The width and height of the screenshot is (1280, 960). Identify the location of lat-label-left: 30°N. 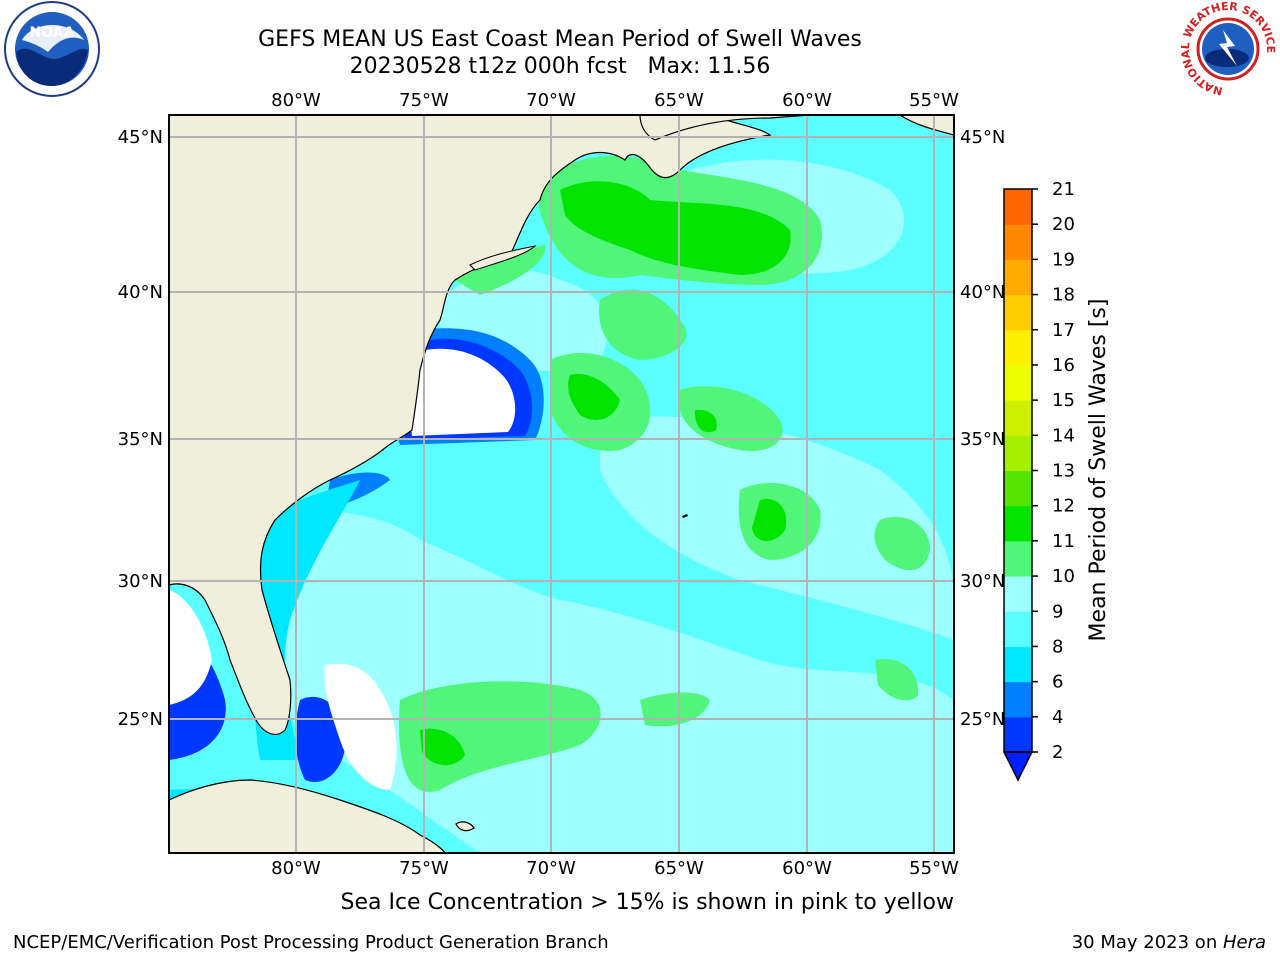
(140, 581).